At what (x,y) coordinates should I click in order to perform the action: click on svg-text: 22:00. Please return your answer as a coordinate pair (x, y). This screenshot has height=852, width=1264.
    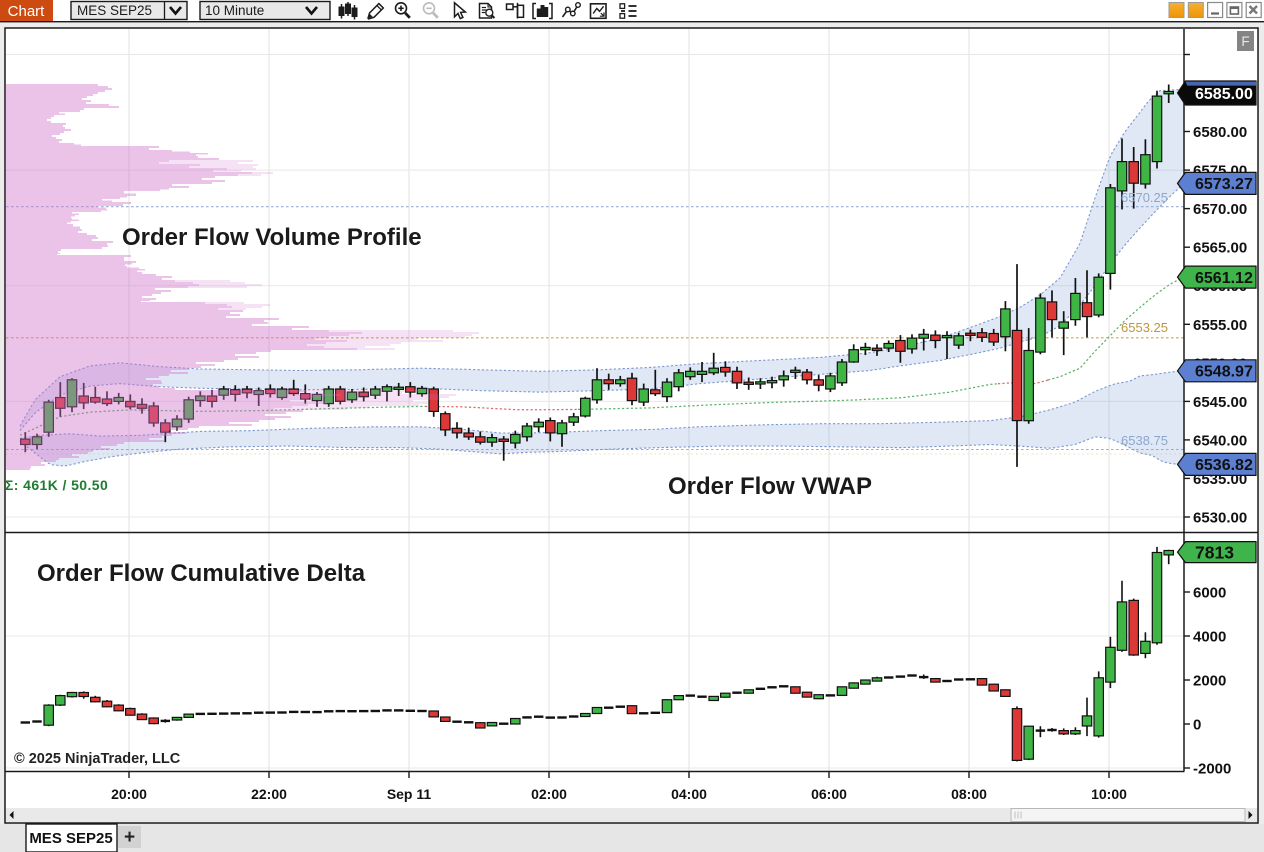
    Looking at the image, I should click on (269, 794).